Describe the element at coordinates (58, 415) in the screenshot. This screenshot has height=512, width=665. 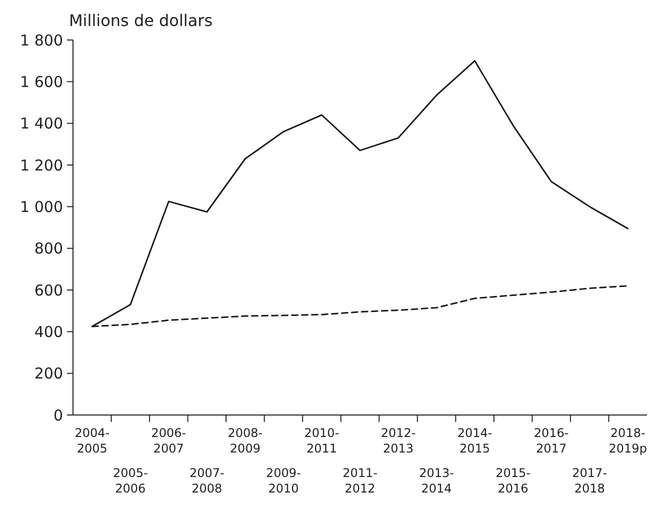
I see `y-tick-label: 0` at that location.